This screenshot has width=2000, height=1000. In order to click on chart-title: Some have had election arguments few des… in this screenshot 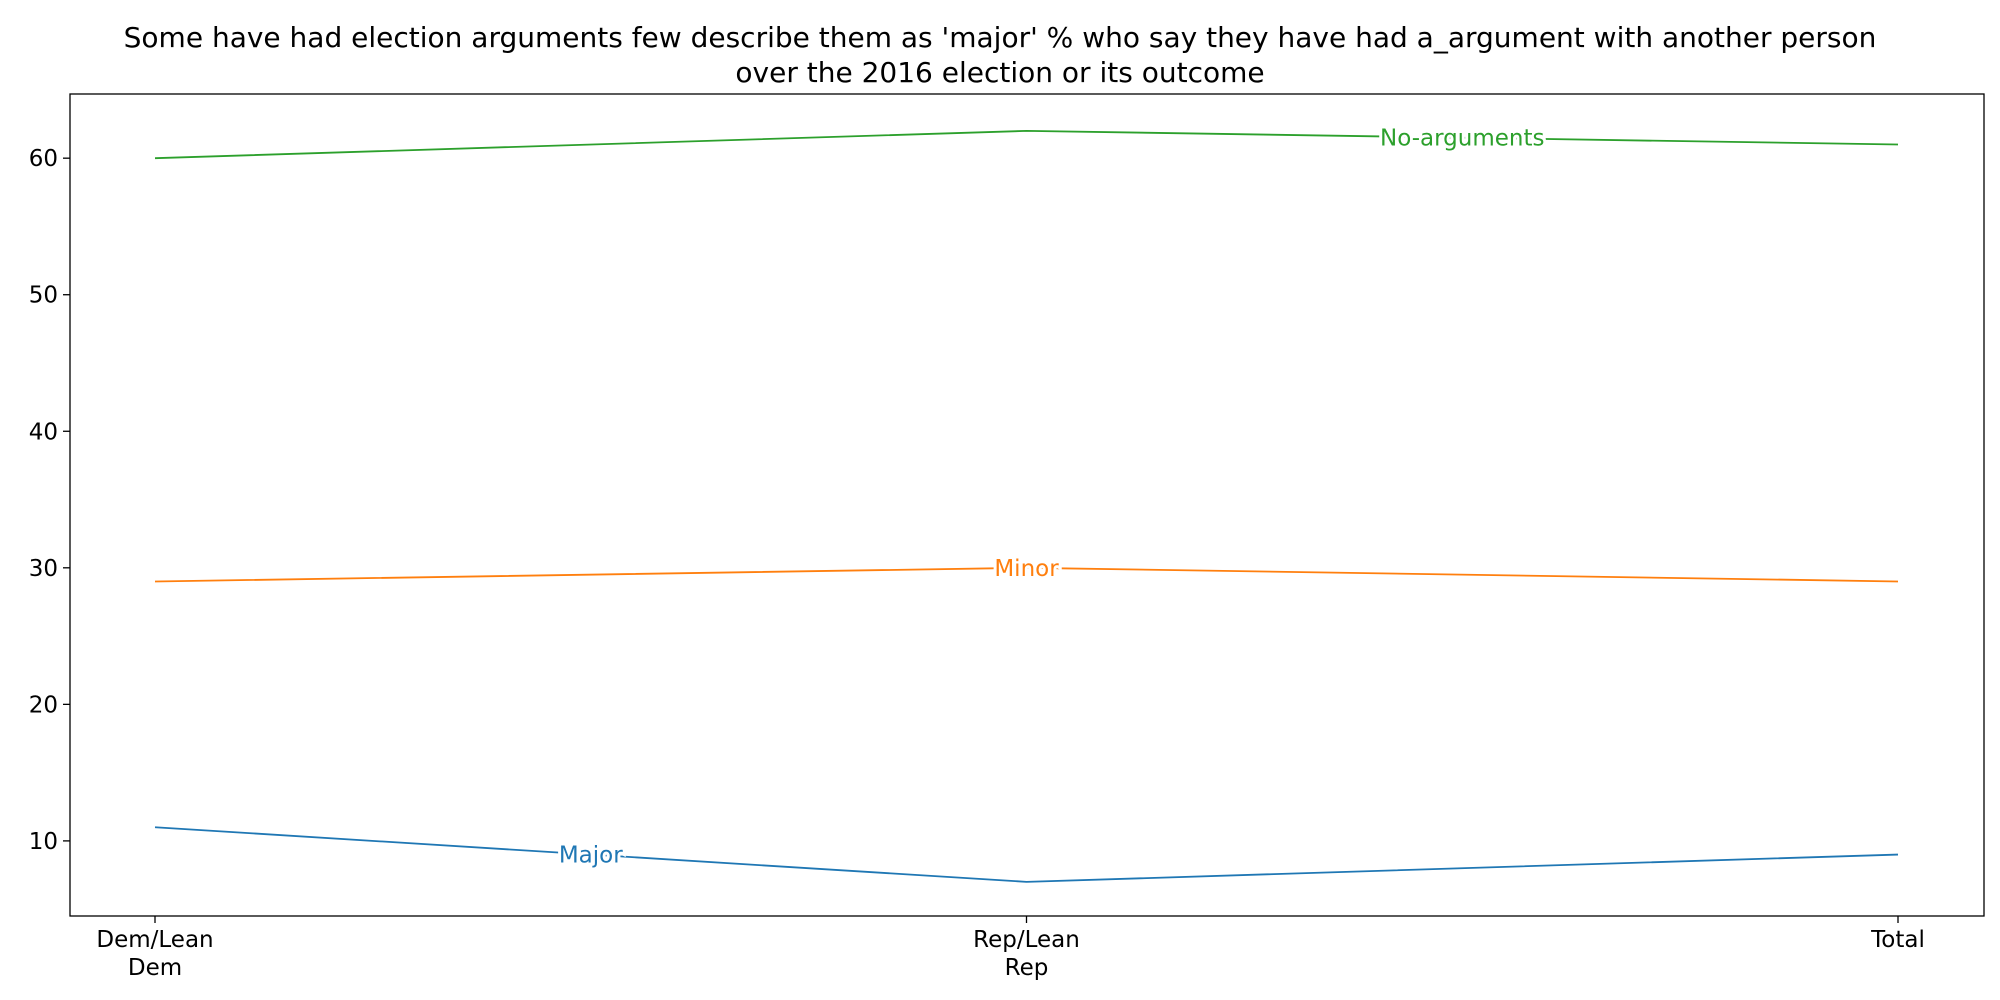, I will do `click(1000, 55)`.